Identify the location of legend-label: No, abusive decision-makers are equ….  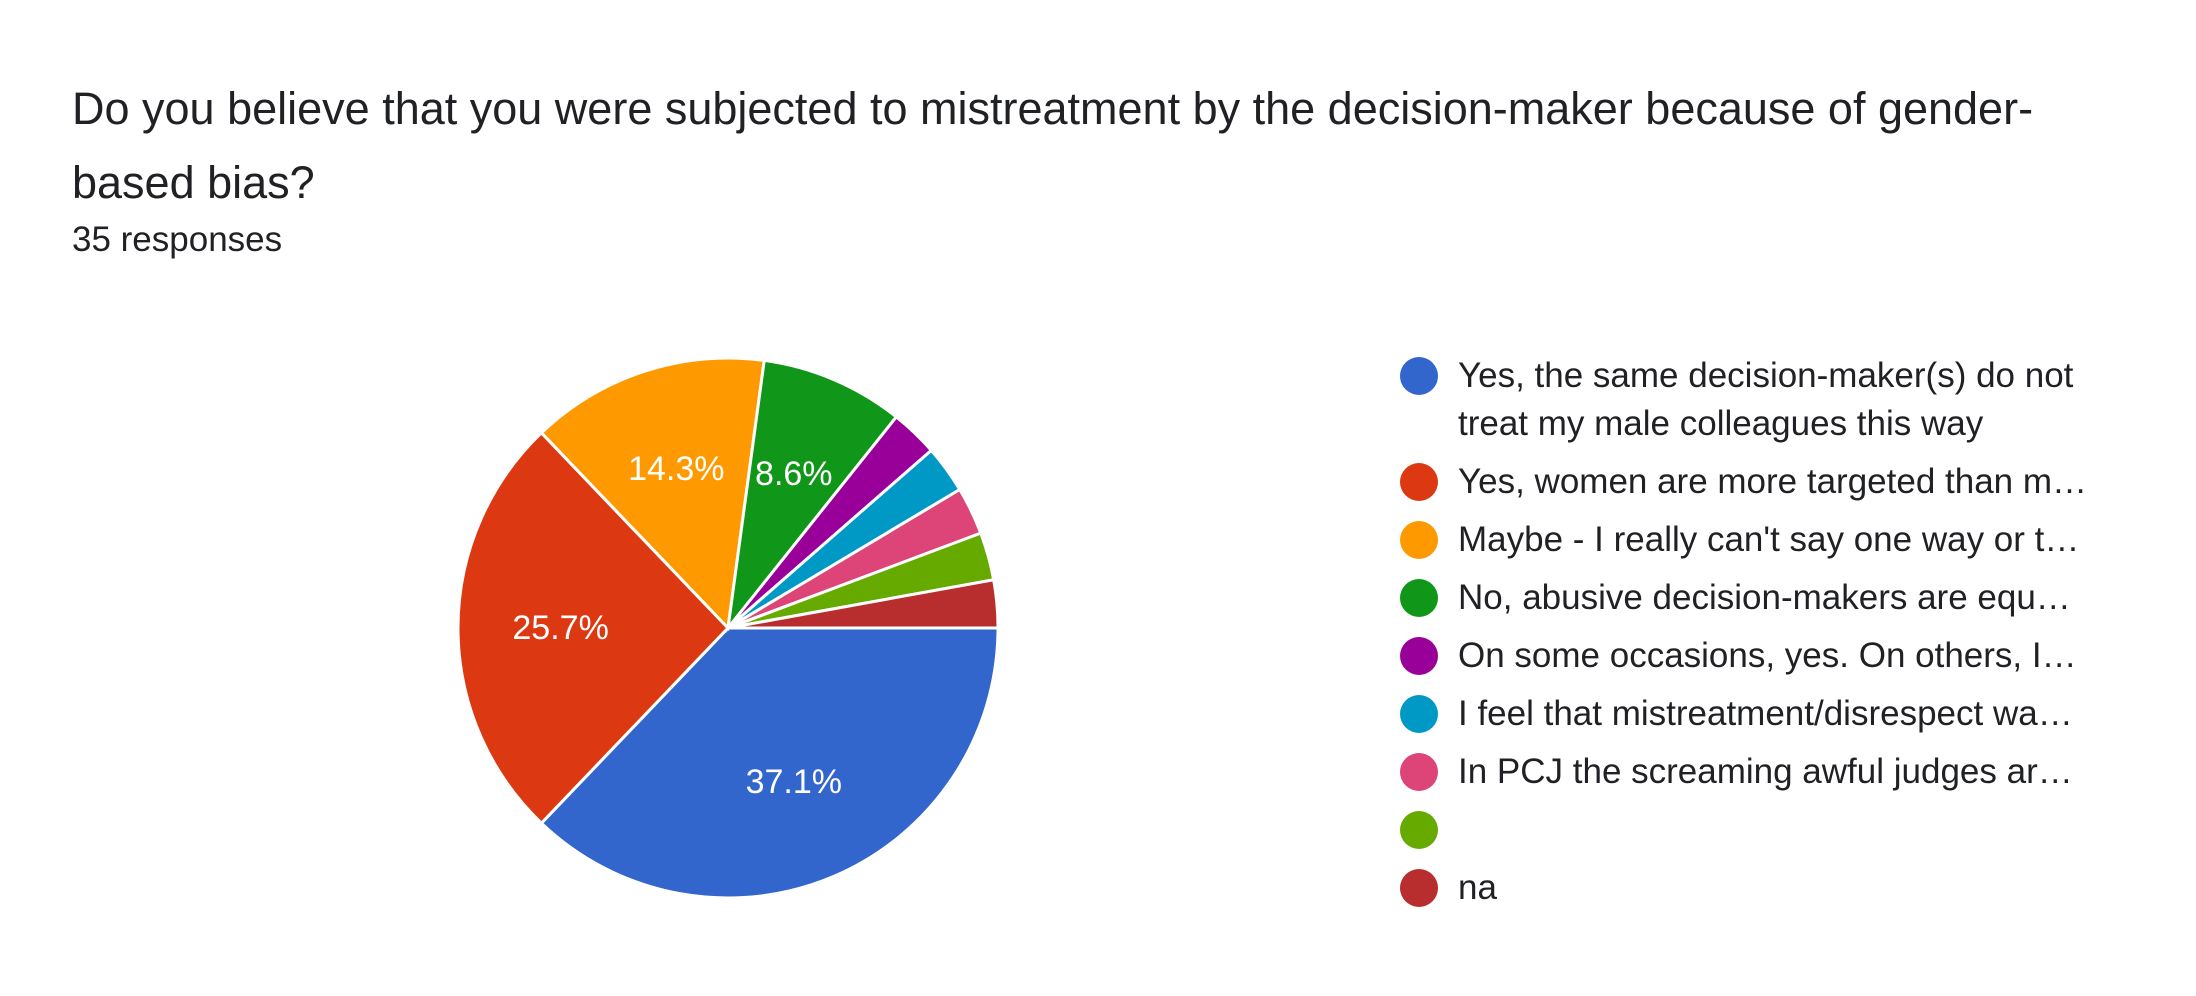
(1764, 597).